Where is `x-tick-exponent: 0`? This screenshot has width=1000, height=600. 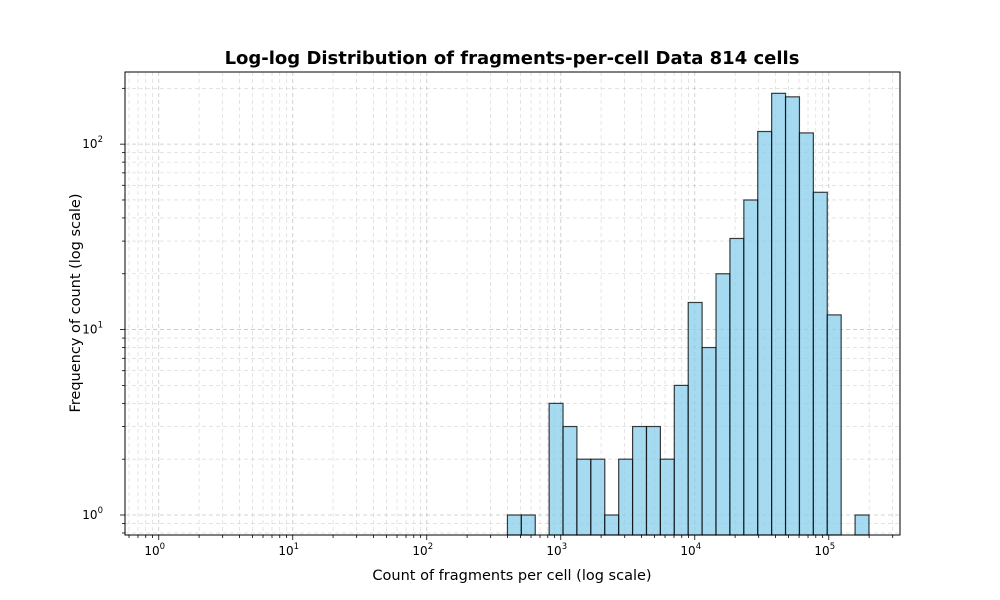
x-tick-exponent: 0 is located at coordinates (162, 547).